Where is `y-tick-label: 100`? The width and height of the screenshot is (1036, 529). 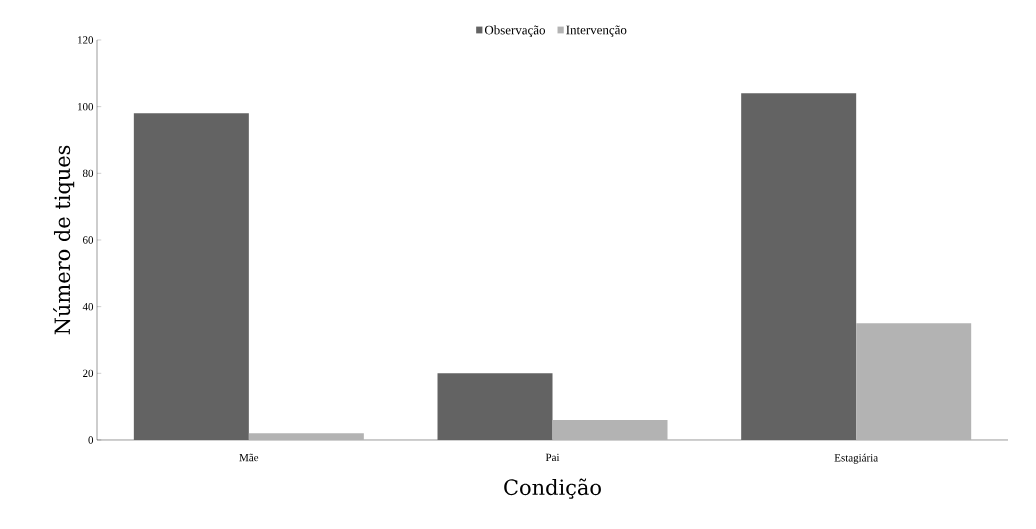
y-tick-label: 100 is located at coordinates (86, 106).